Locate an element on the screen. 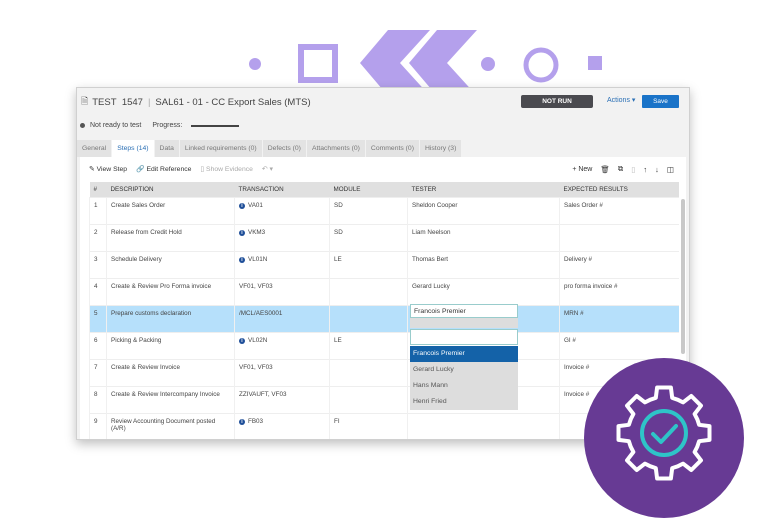 This screenshot has width=768, height=528. edit-reference-button: 🔗 Edit Reference is located at coordinates (164, 169).